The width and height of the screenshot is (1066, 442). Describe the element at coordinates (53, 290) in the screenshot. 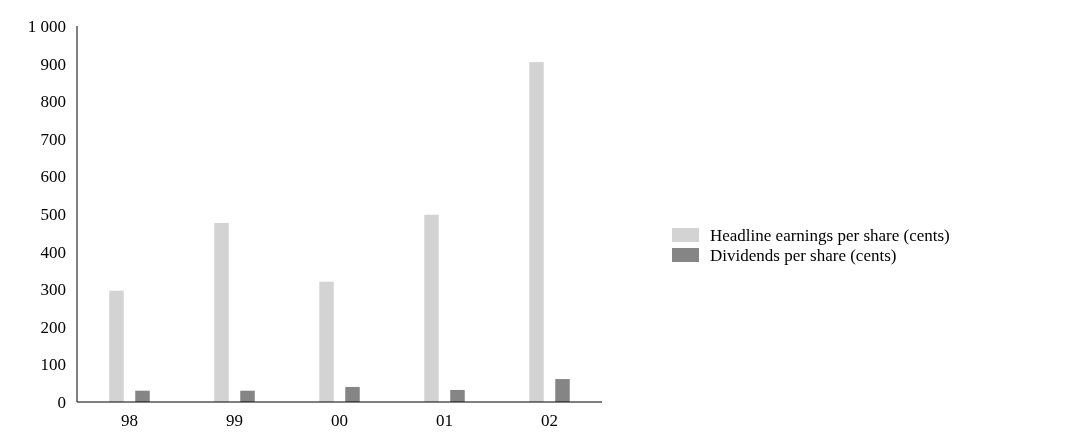

I see `y-tick-label: 300` at that location.